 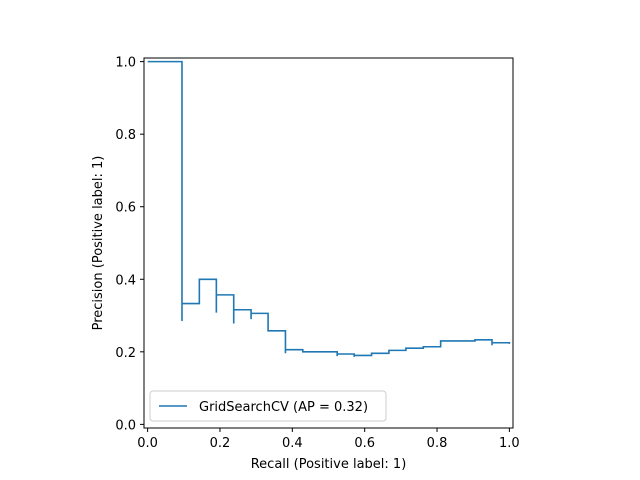 I want to click on x-tick-label: 1.0, so click(x=509, y=443).